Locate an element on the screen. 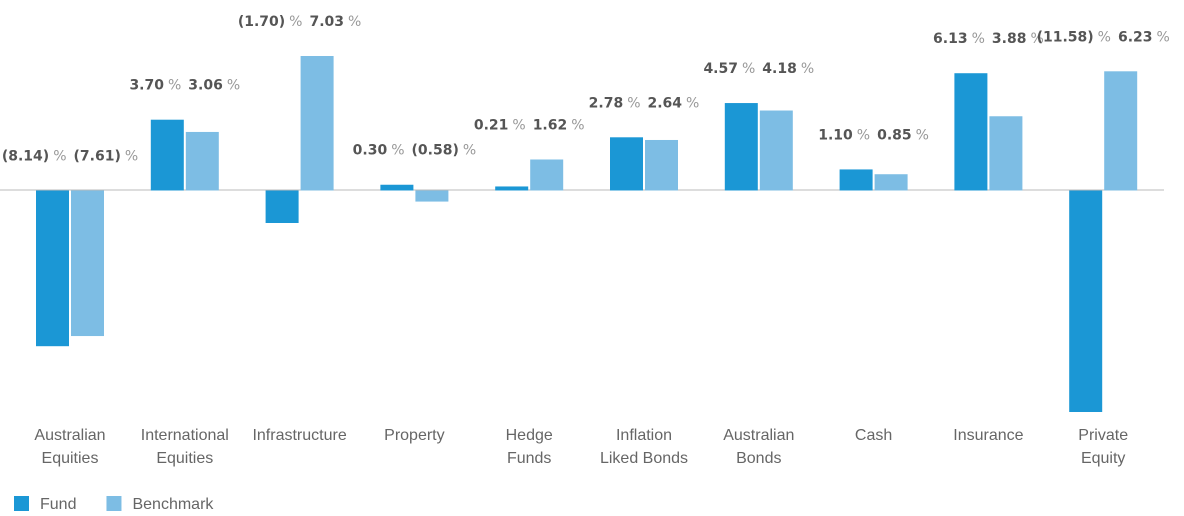 The width and height of the screenshot is (1184, 516). x-tick-label: Bonds is located at coordinates (758, 458).